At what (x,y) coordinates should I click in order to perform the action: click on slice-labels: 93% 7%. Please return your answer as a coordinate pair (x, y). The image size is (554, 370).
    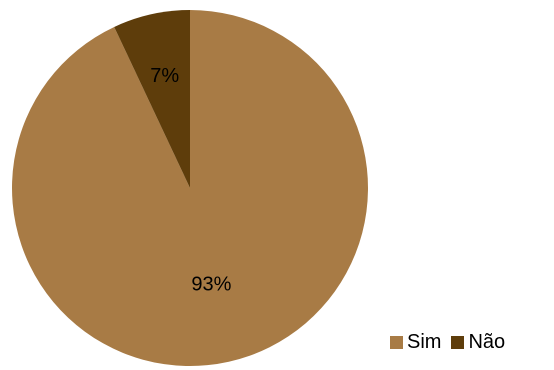
    Looking at the image, I should click on (190, 180).